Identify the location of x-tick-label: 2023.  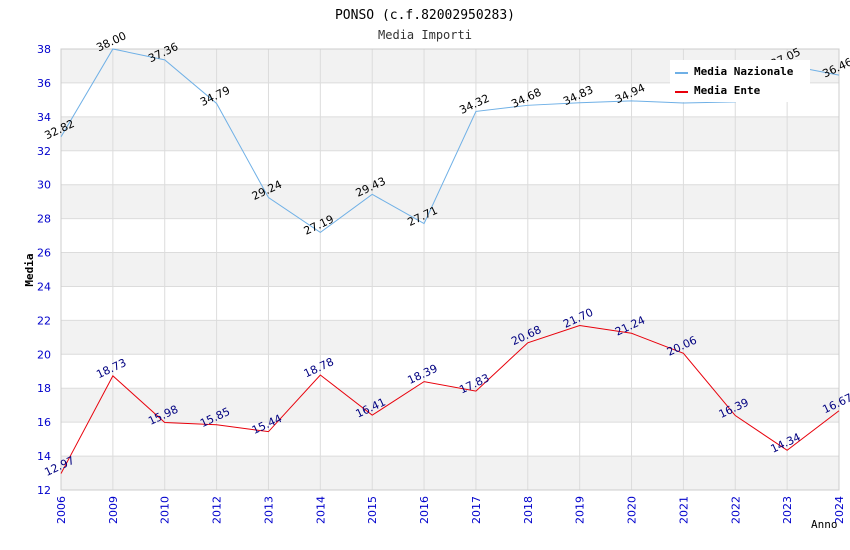
(787, 510).